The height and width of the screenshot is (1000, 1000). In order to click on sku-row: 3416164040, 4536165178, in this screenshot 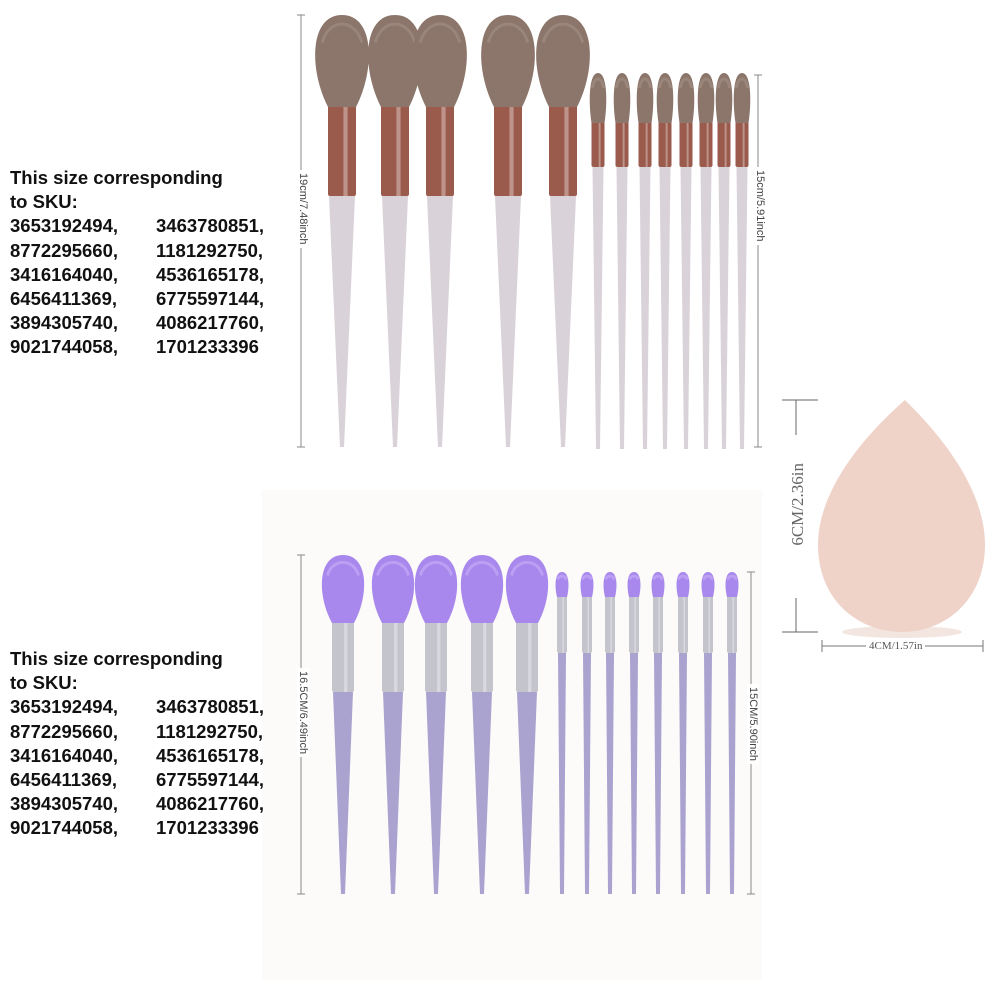, I will do `click(137, 275)`.